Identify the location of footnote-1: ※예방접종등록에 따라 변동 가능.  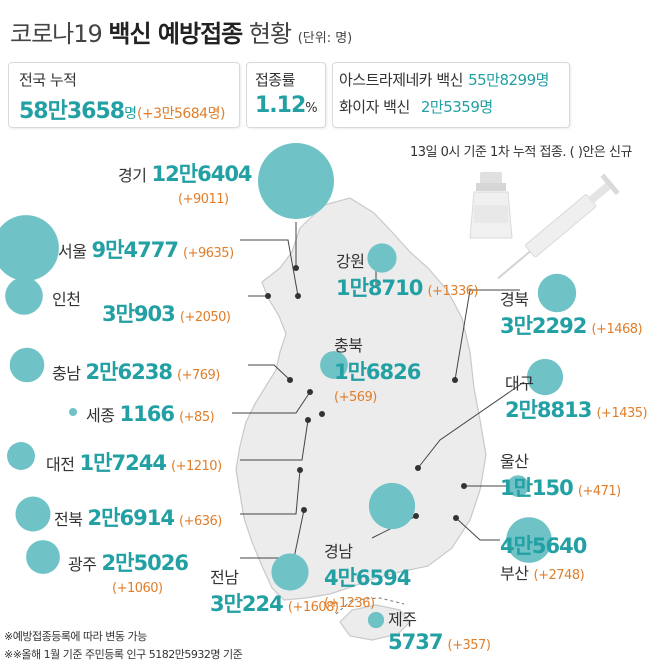
(75, 636).